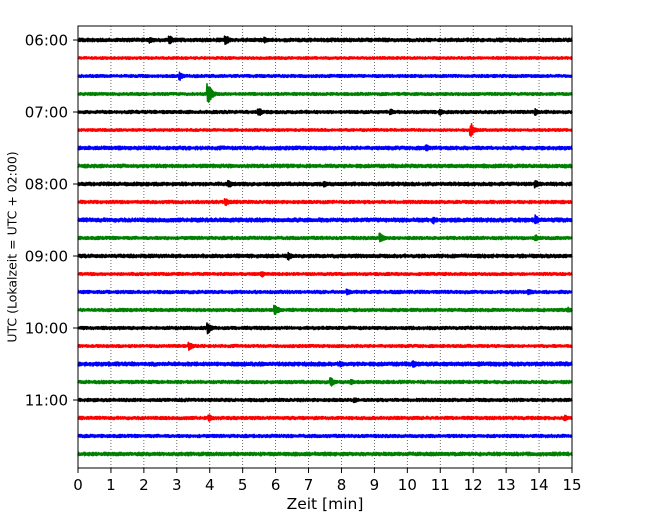 The height and width of the screenshot is (520, 650). Describe the element at coordinates (309, 485) in the screenshot. I see `x-tick-label: 7` at that location.